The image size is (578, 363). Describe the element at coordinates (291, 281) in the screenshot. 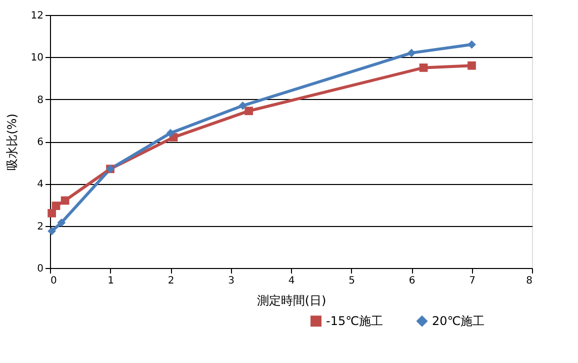

I see `x-tick-label: 4` at that location.